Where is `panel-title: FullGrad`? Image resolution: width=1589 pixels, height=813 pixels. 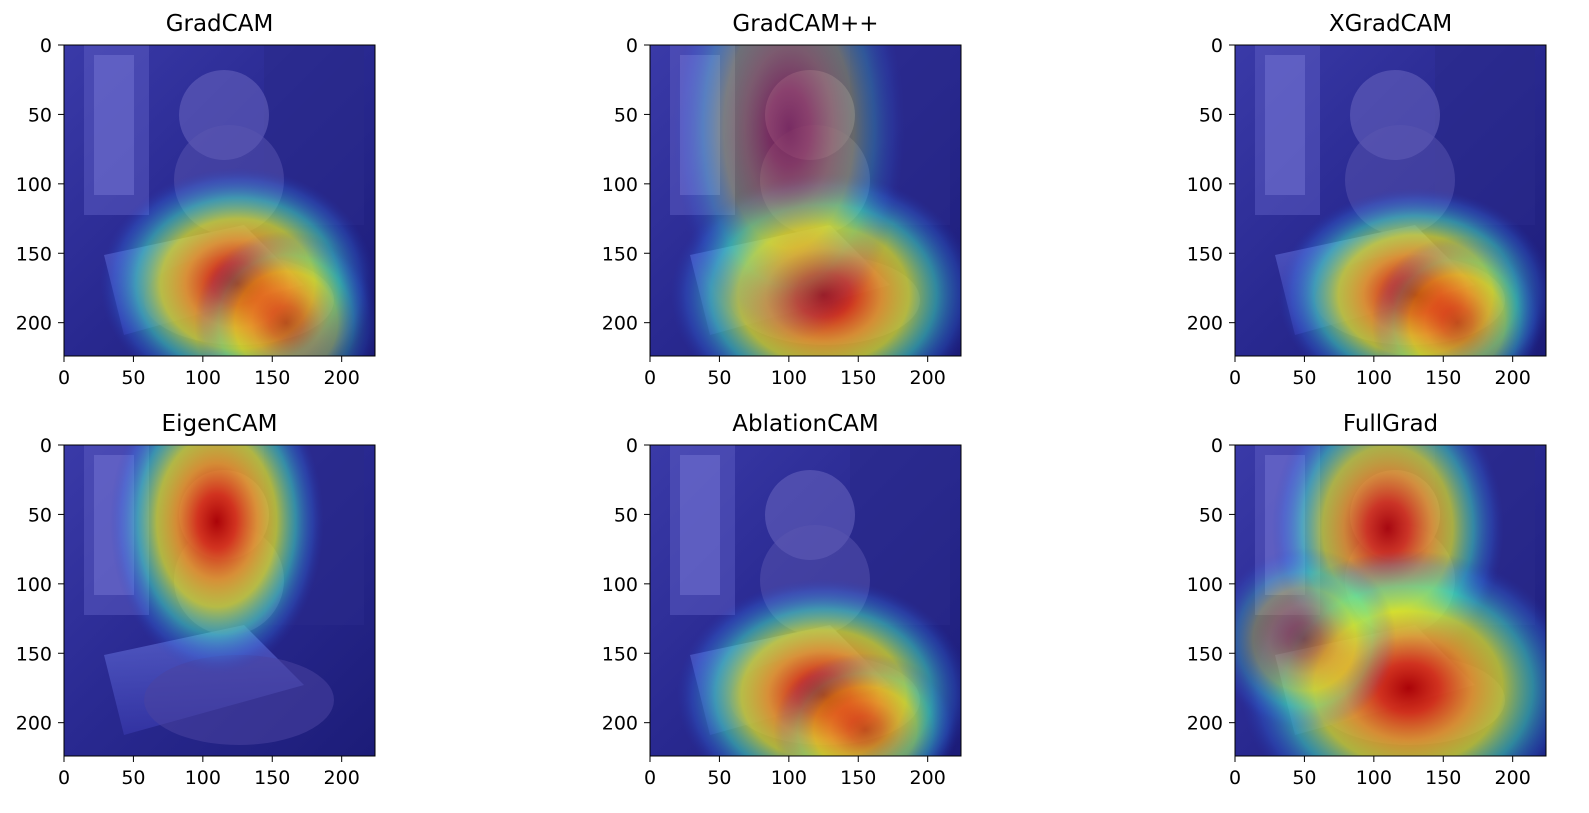
panel-title: FullGrad is located at coordinates (1390, 424).